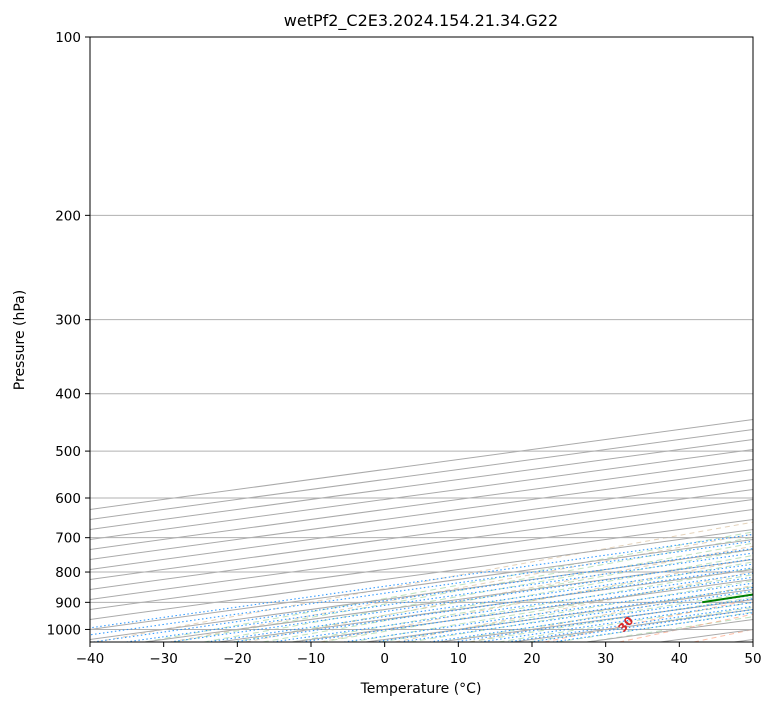  Describe the element at coordinates (679, 659) in the screenshot. I see `x-tick-label: 40` at that location.